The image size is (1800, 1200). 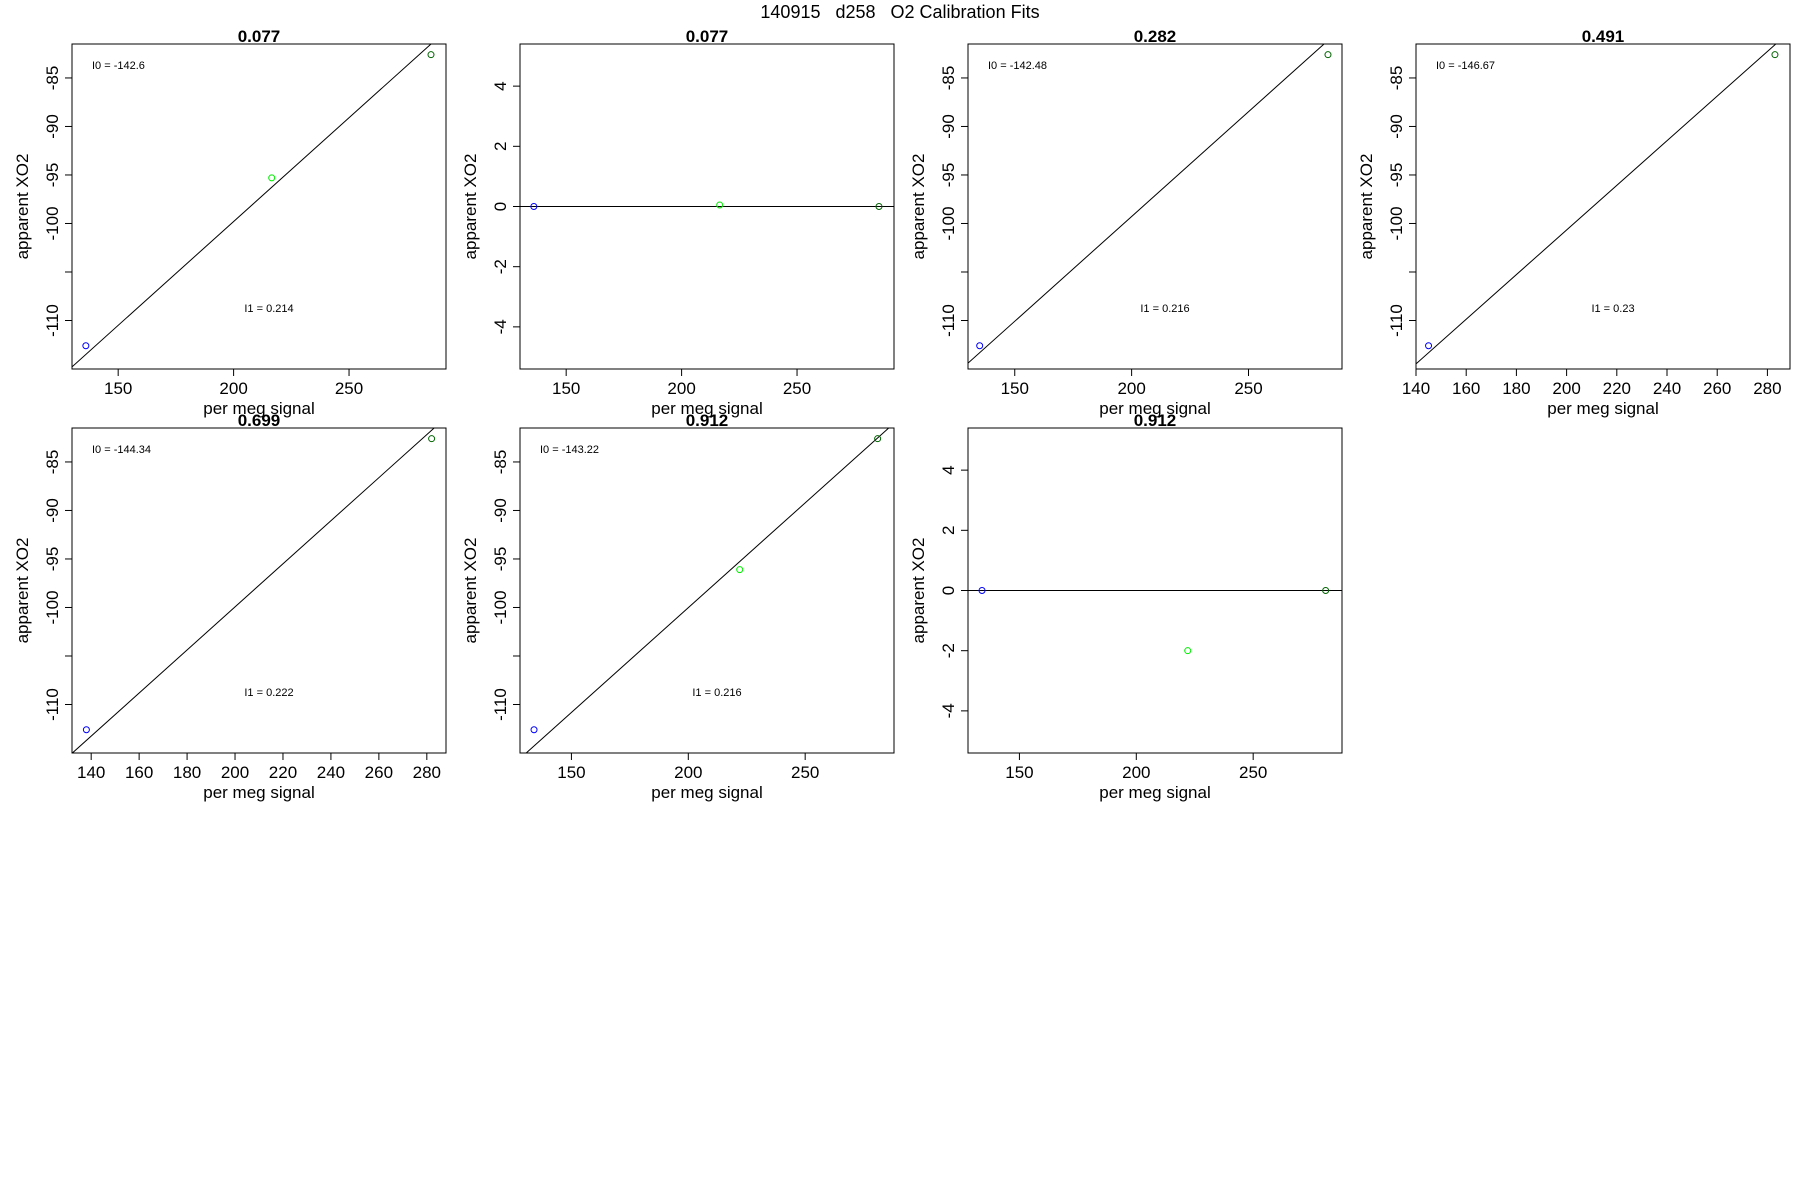 I want to click on slope-annotation: I1 = 0.222, so click(x=268, y=693).